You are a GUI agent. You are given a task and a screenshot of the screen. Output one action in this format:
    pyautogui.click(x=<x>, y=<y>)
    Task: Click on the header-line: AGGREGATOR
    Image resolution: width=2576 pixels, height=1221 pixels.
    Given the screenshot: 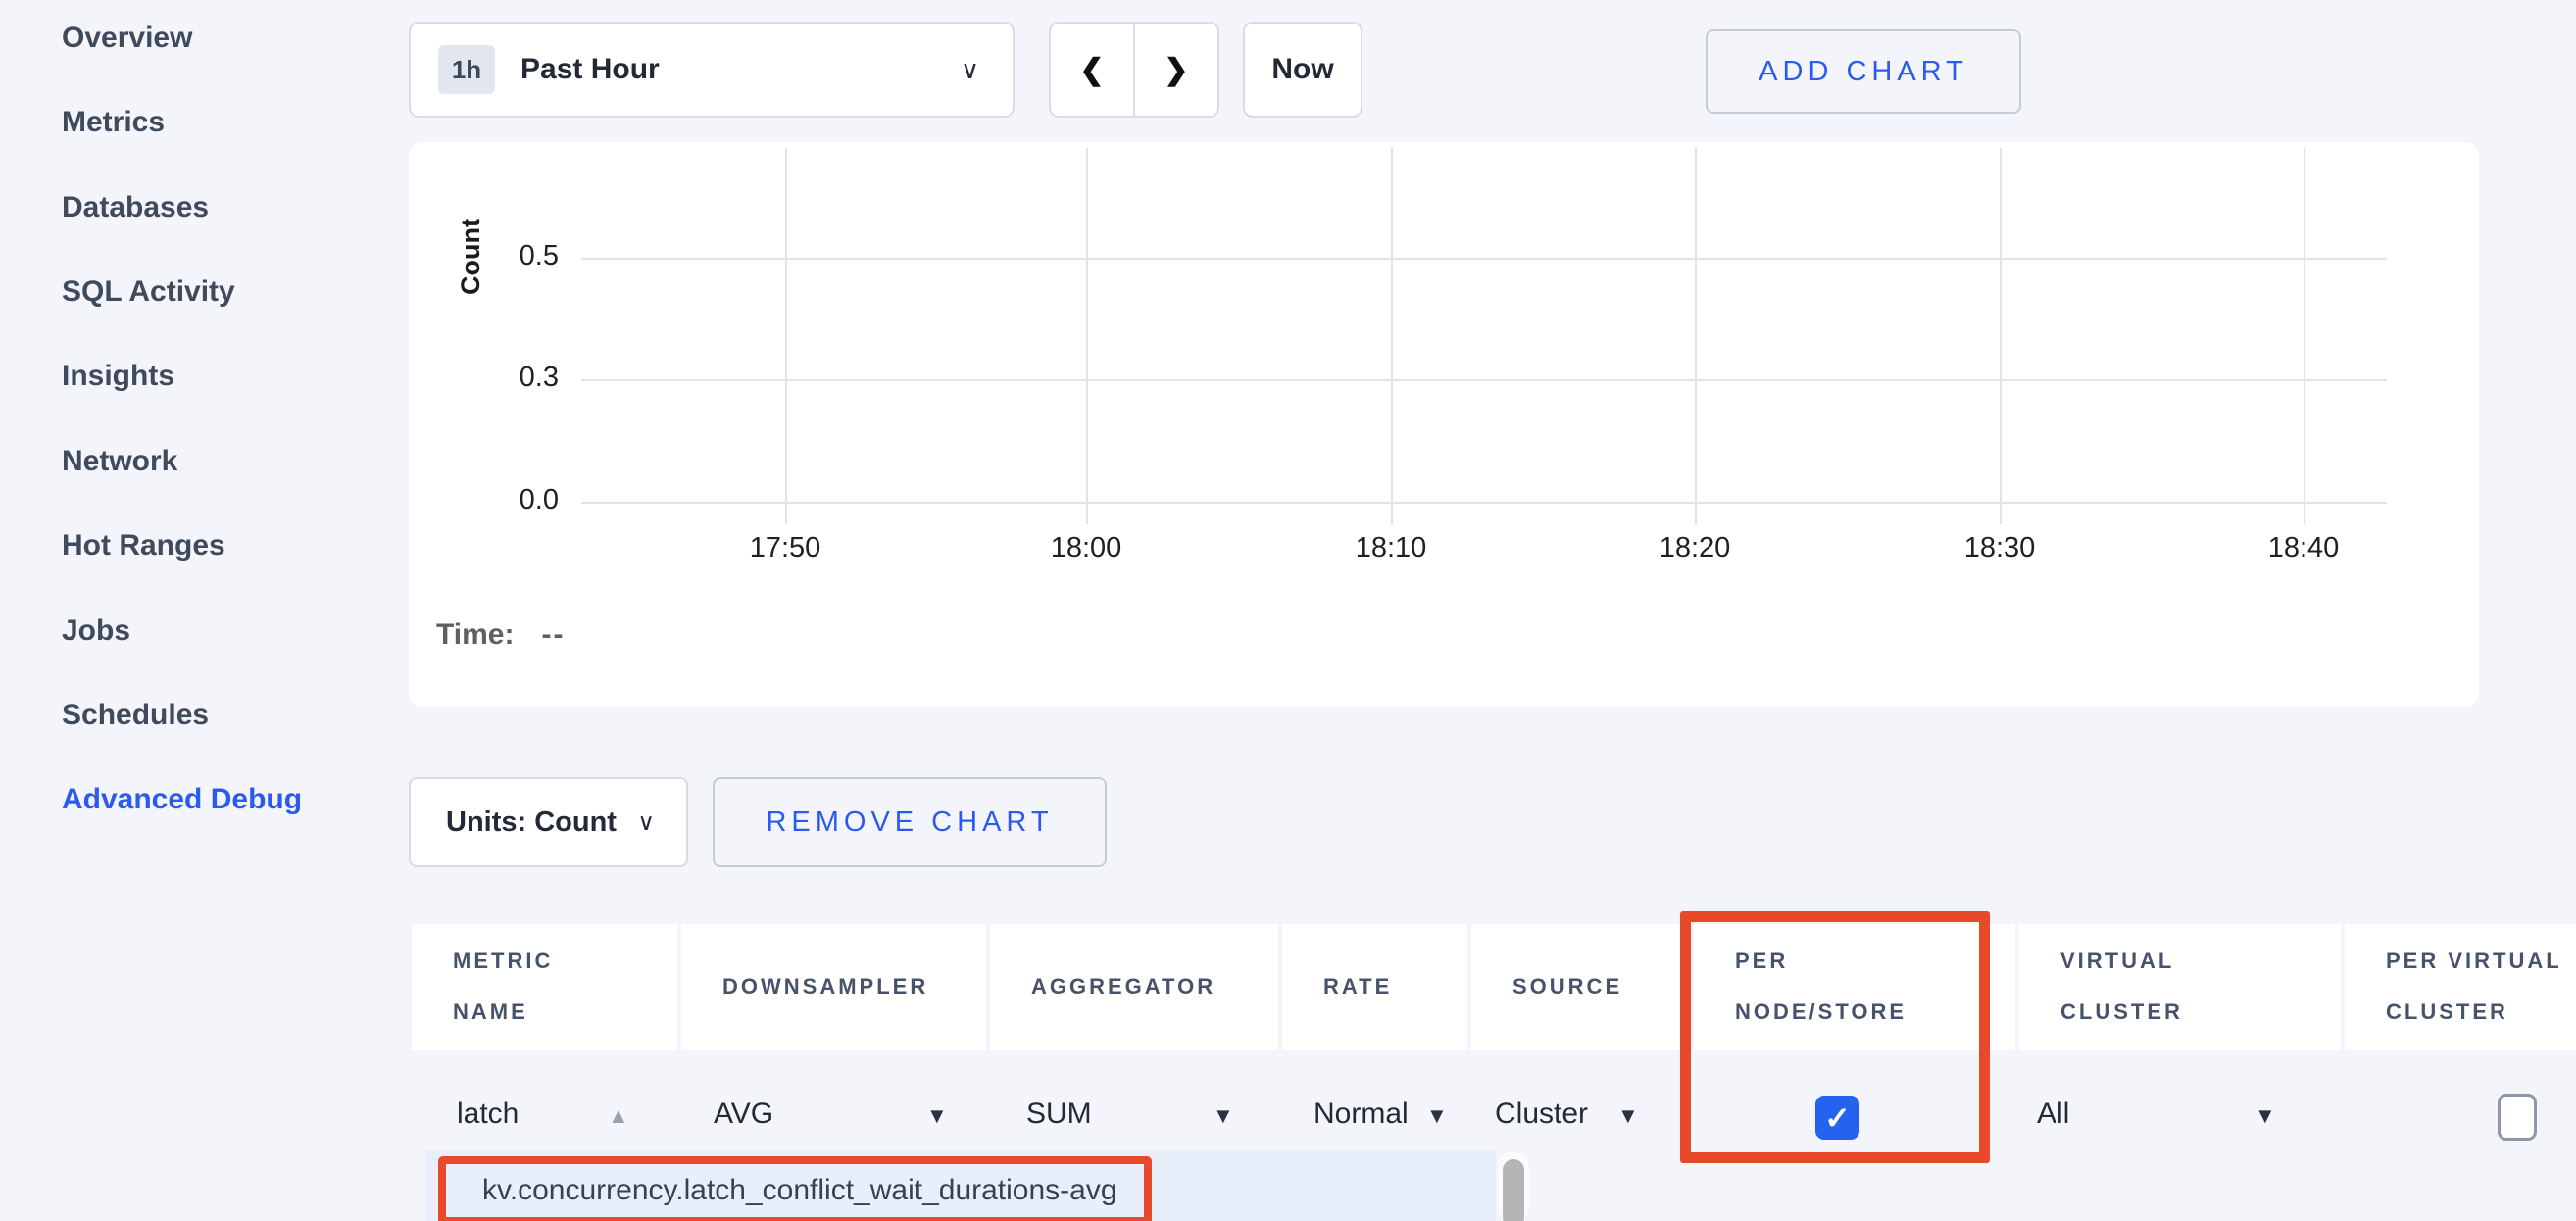 What is the action you would take?
    pyautogui.click(x=1123, y=986)
    